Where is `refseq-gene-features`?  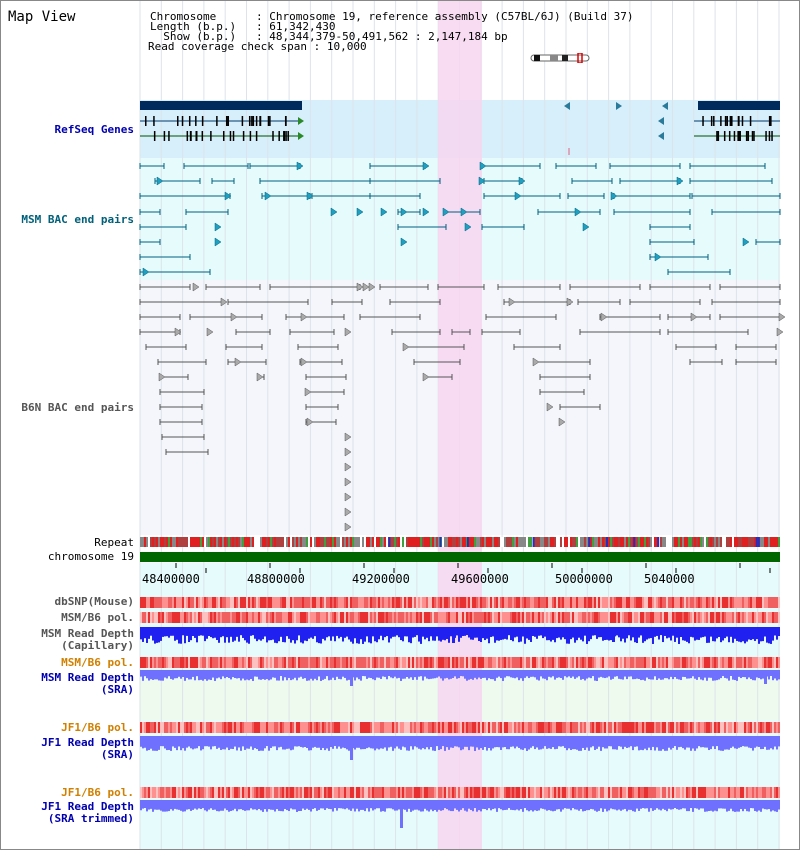 refseq-gene-features is located at coordinates (460, 128).